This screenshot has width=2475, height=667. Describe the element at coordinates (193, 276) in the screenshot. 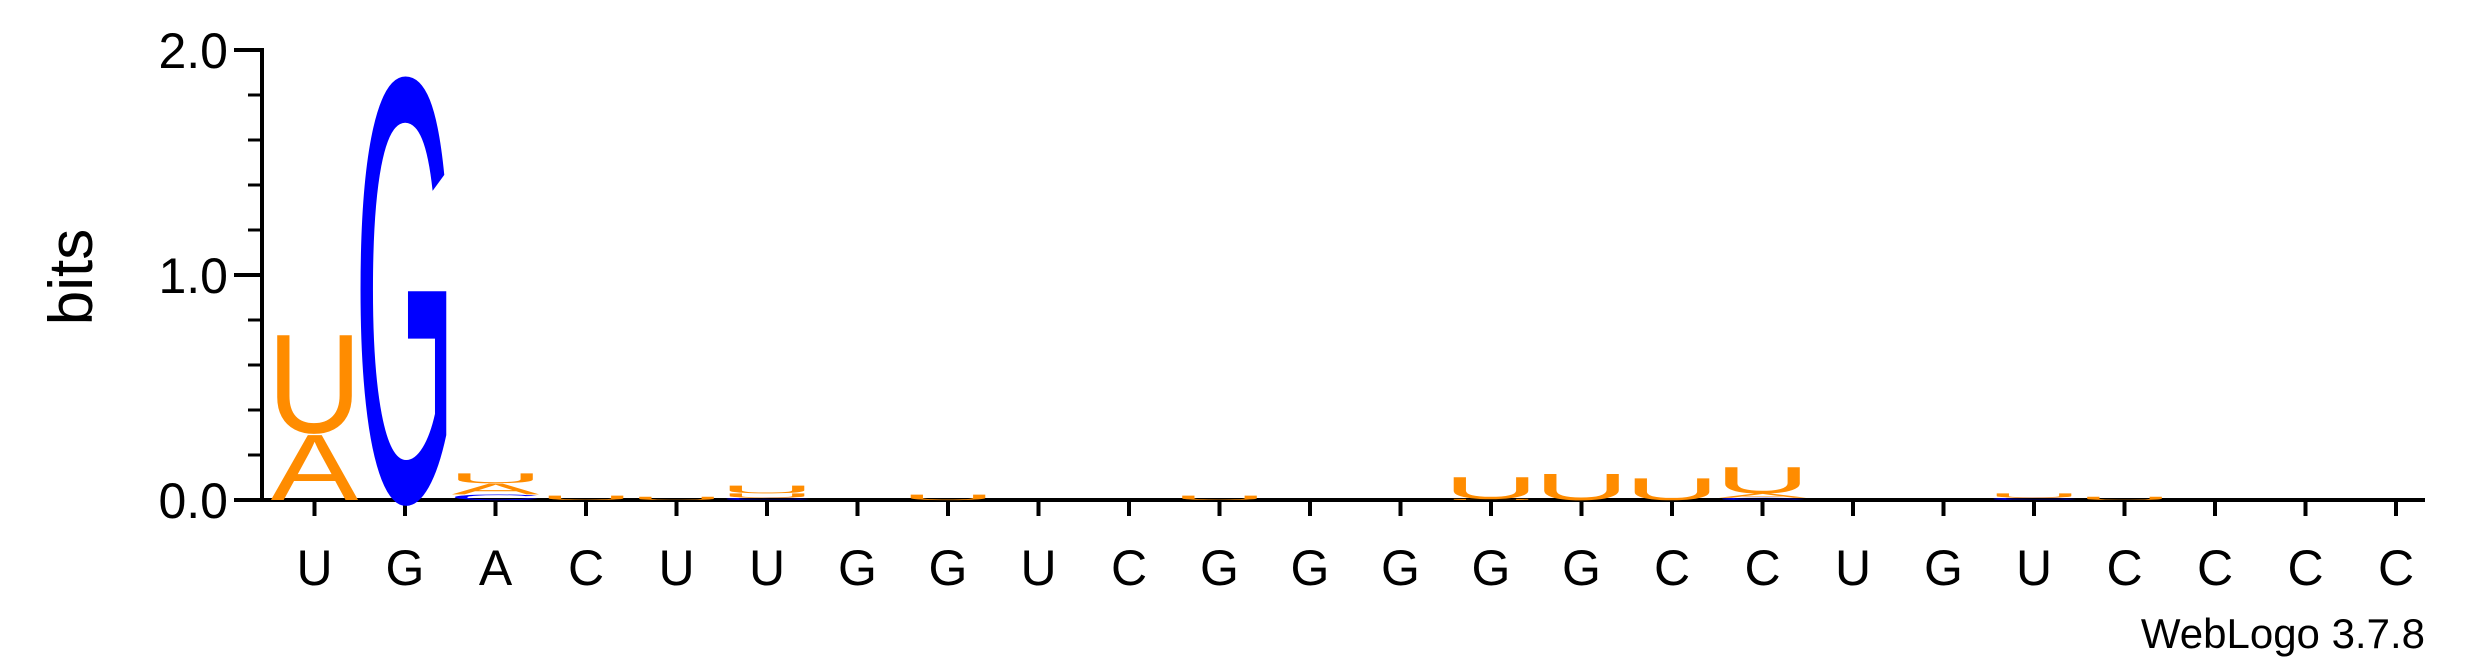

I see `y-tick-label: 1.0` at that location.